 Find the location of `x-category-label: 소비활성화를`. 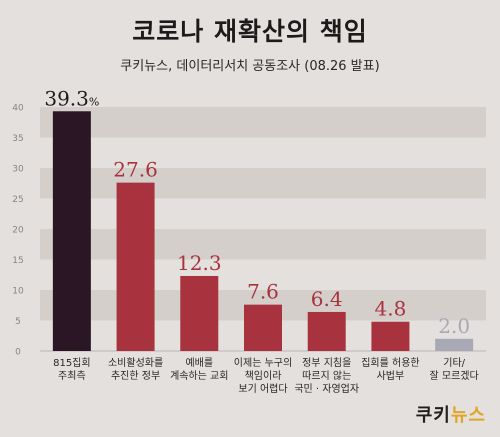

x-category-label: 소비활성화를 is located at coordinates (135, 362).